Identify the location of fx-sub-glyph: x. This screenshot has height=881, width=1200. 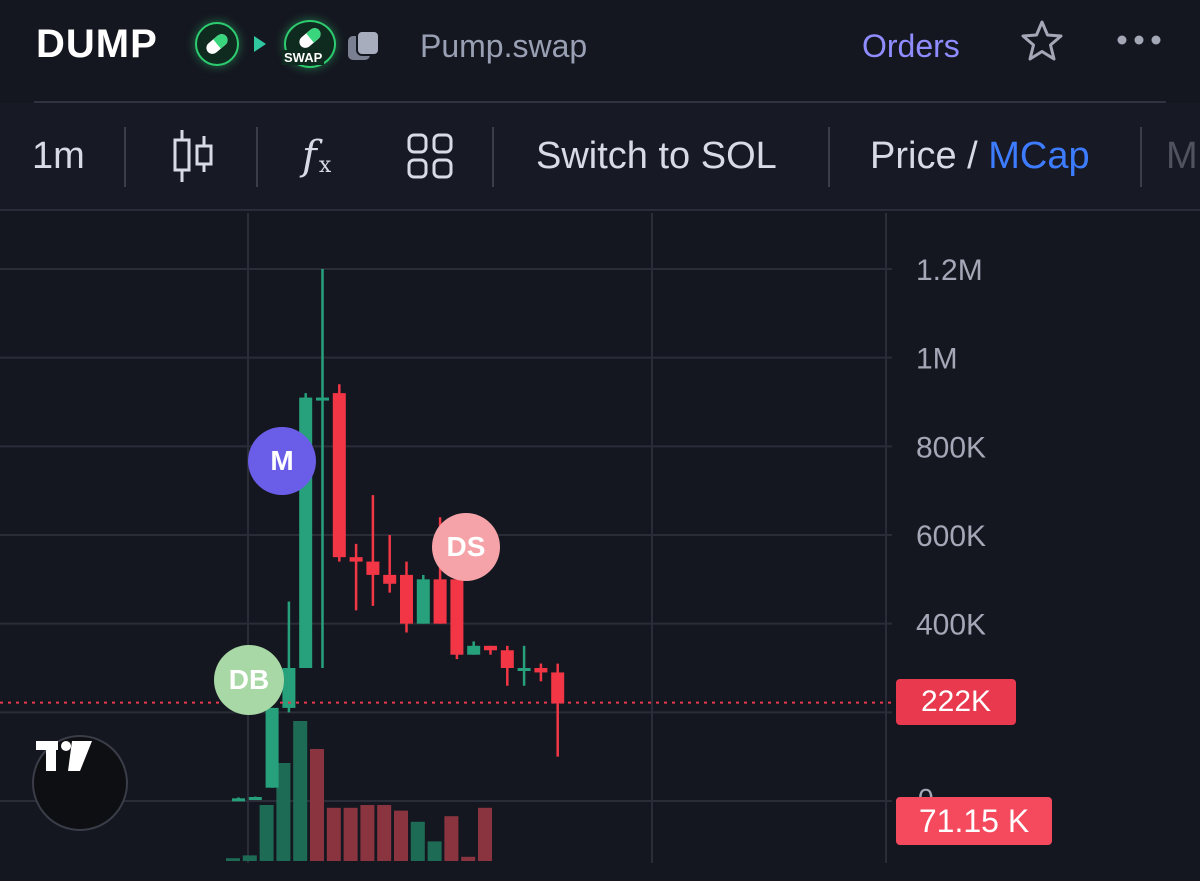
(325, 165).